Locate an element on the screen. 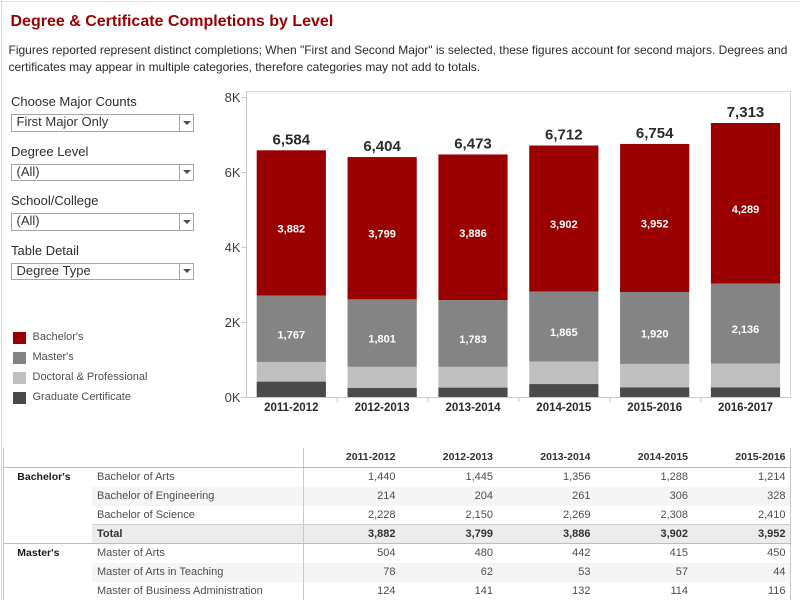 The height and width of the screenshot is (600, 800). svg-text: 2015-2016 is located at coordinates (654, 408).